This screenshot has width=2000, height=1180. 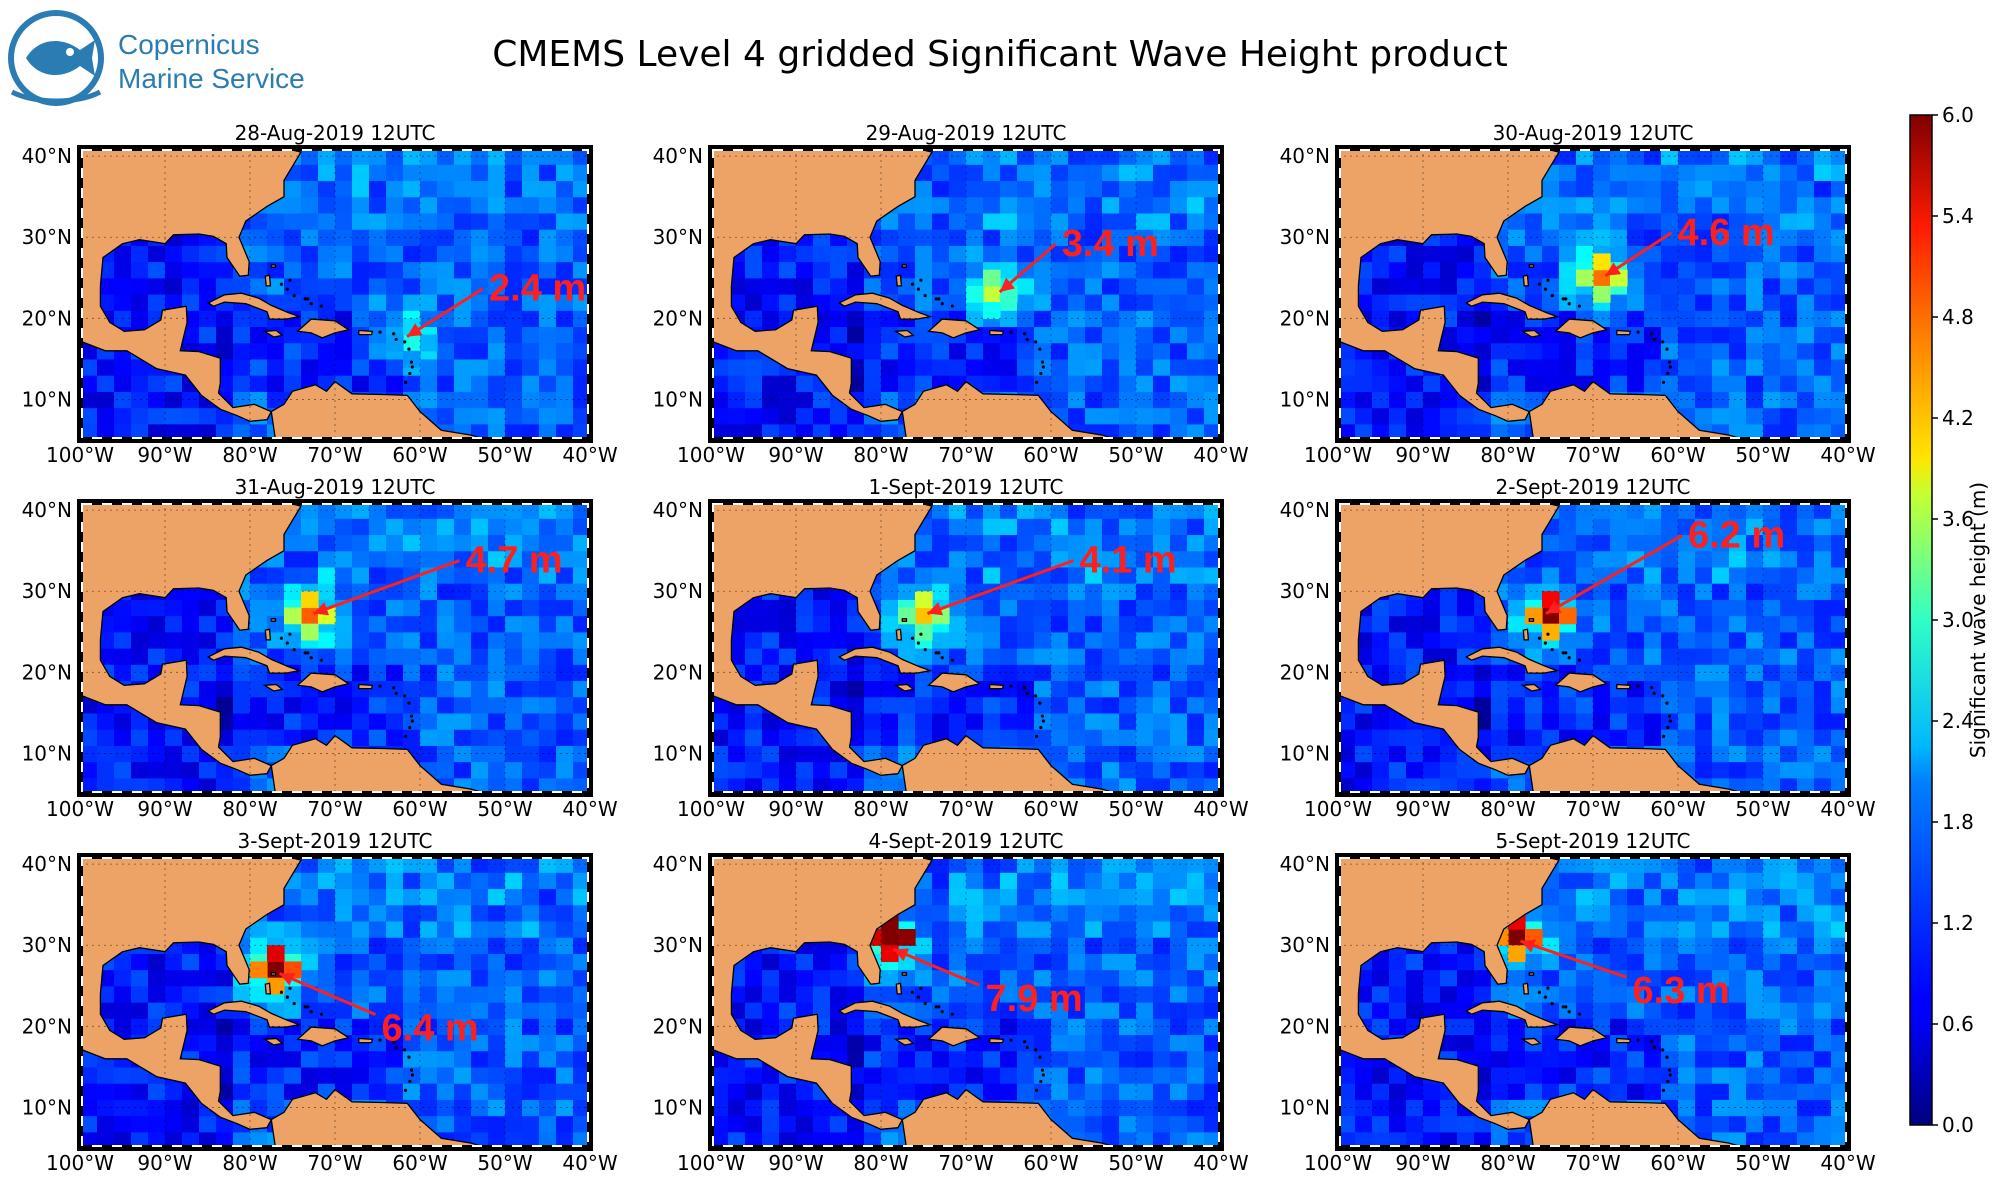 I want to click on colorbar-tick-label: 4.8, so click(x=1958, y=317).